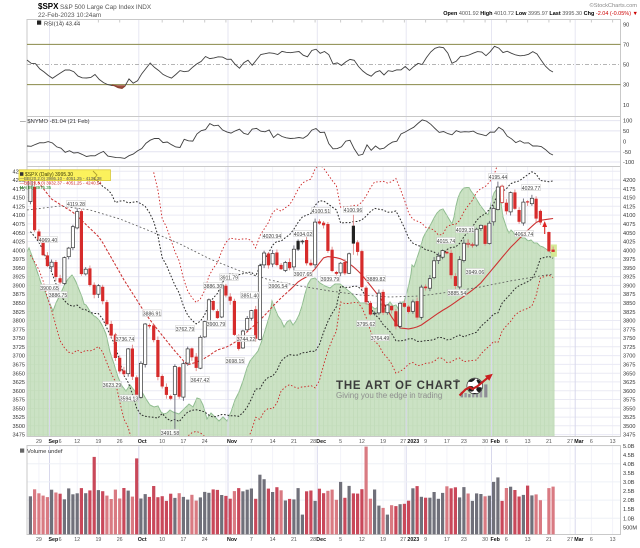 Image resolution: width=640 pixels, height=548 pixels. What do you see at coordinates (278, 287) in the screenshot?
I see `svg-text: 3906.54` at bounding box center [278, 287].